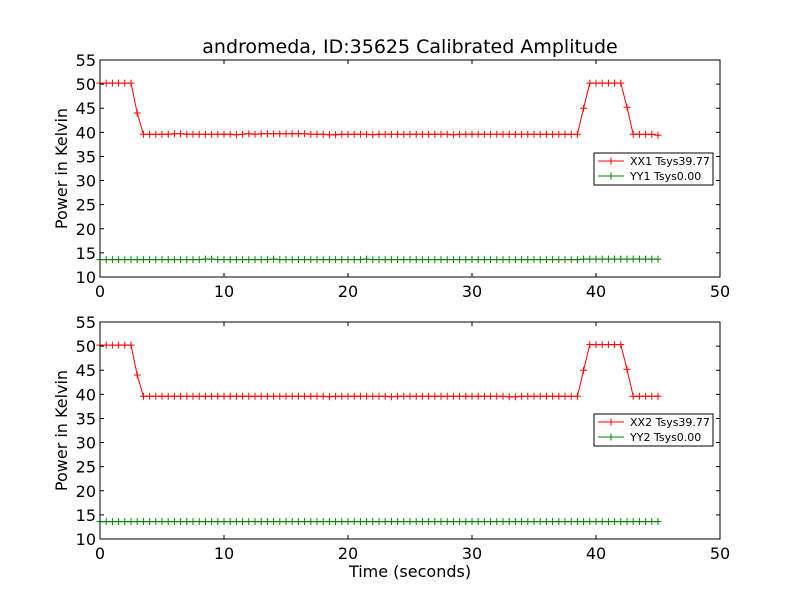 Image resolution: width=800 pixels, height=600 pixels. I want to click on y-tick-label: 40, so click(86, 132).